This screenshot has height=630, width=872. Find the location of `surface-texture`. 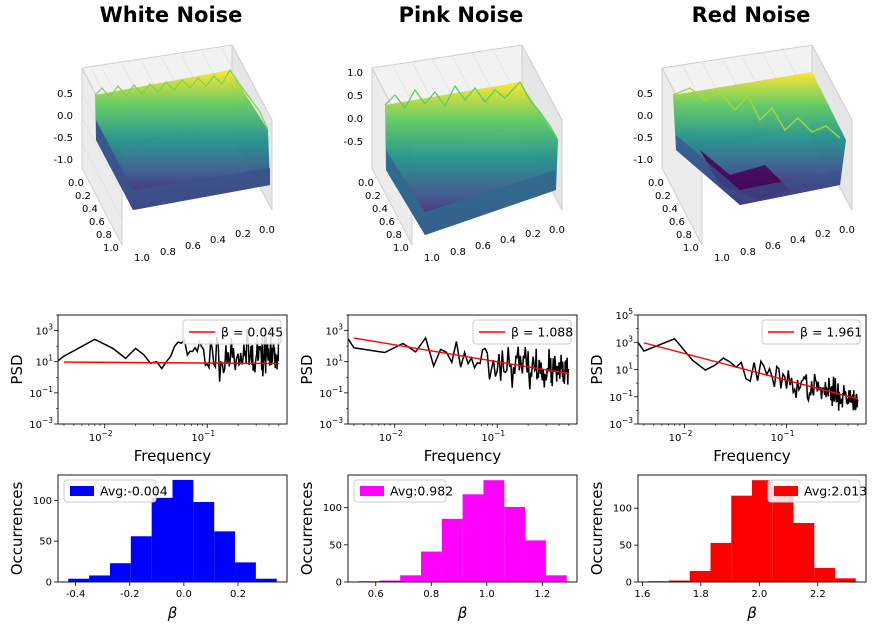

surface-texture is located at coordinates (756, 113).